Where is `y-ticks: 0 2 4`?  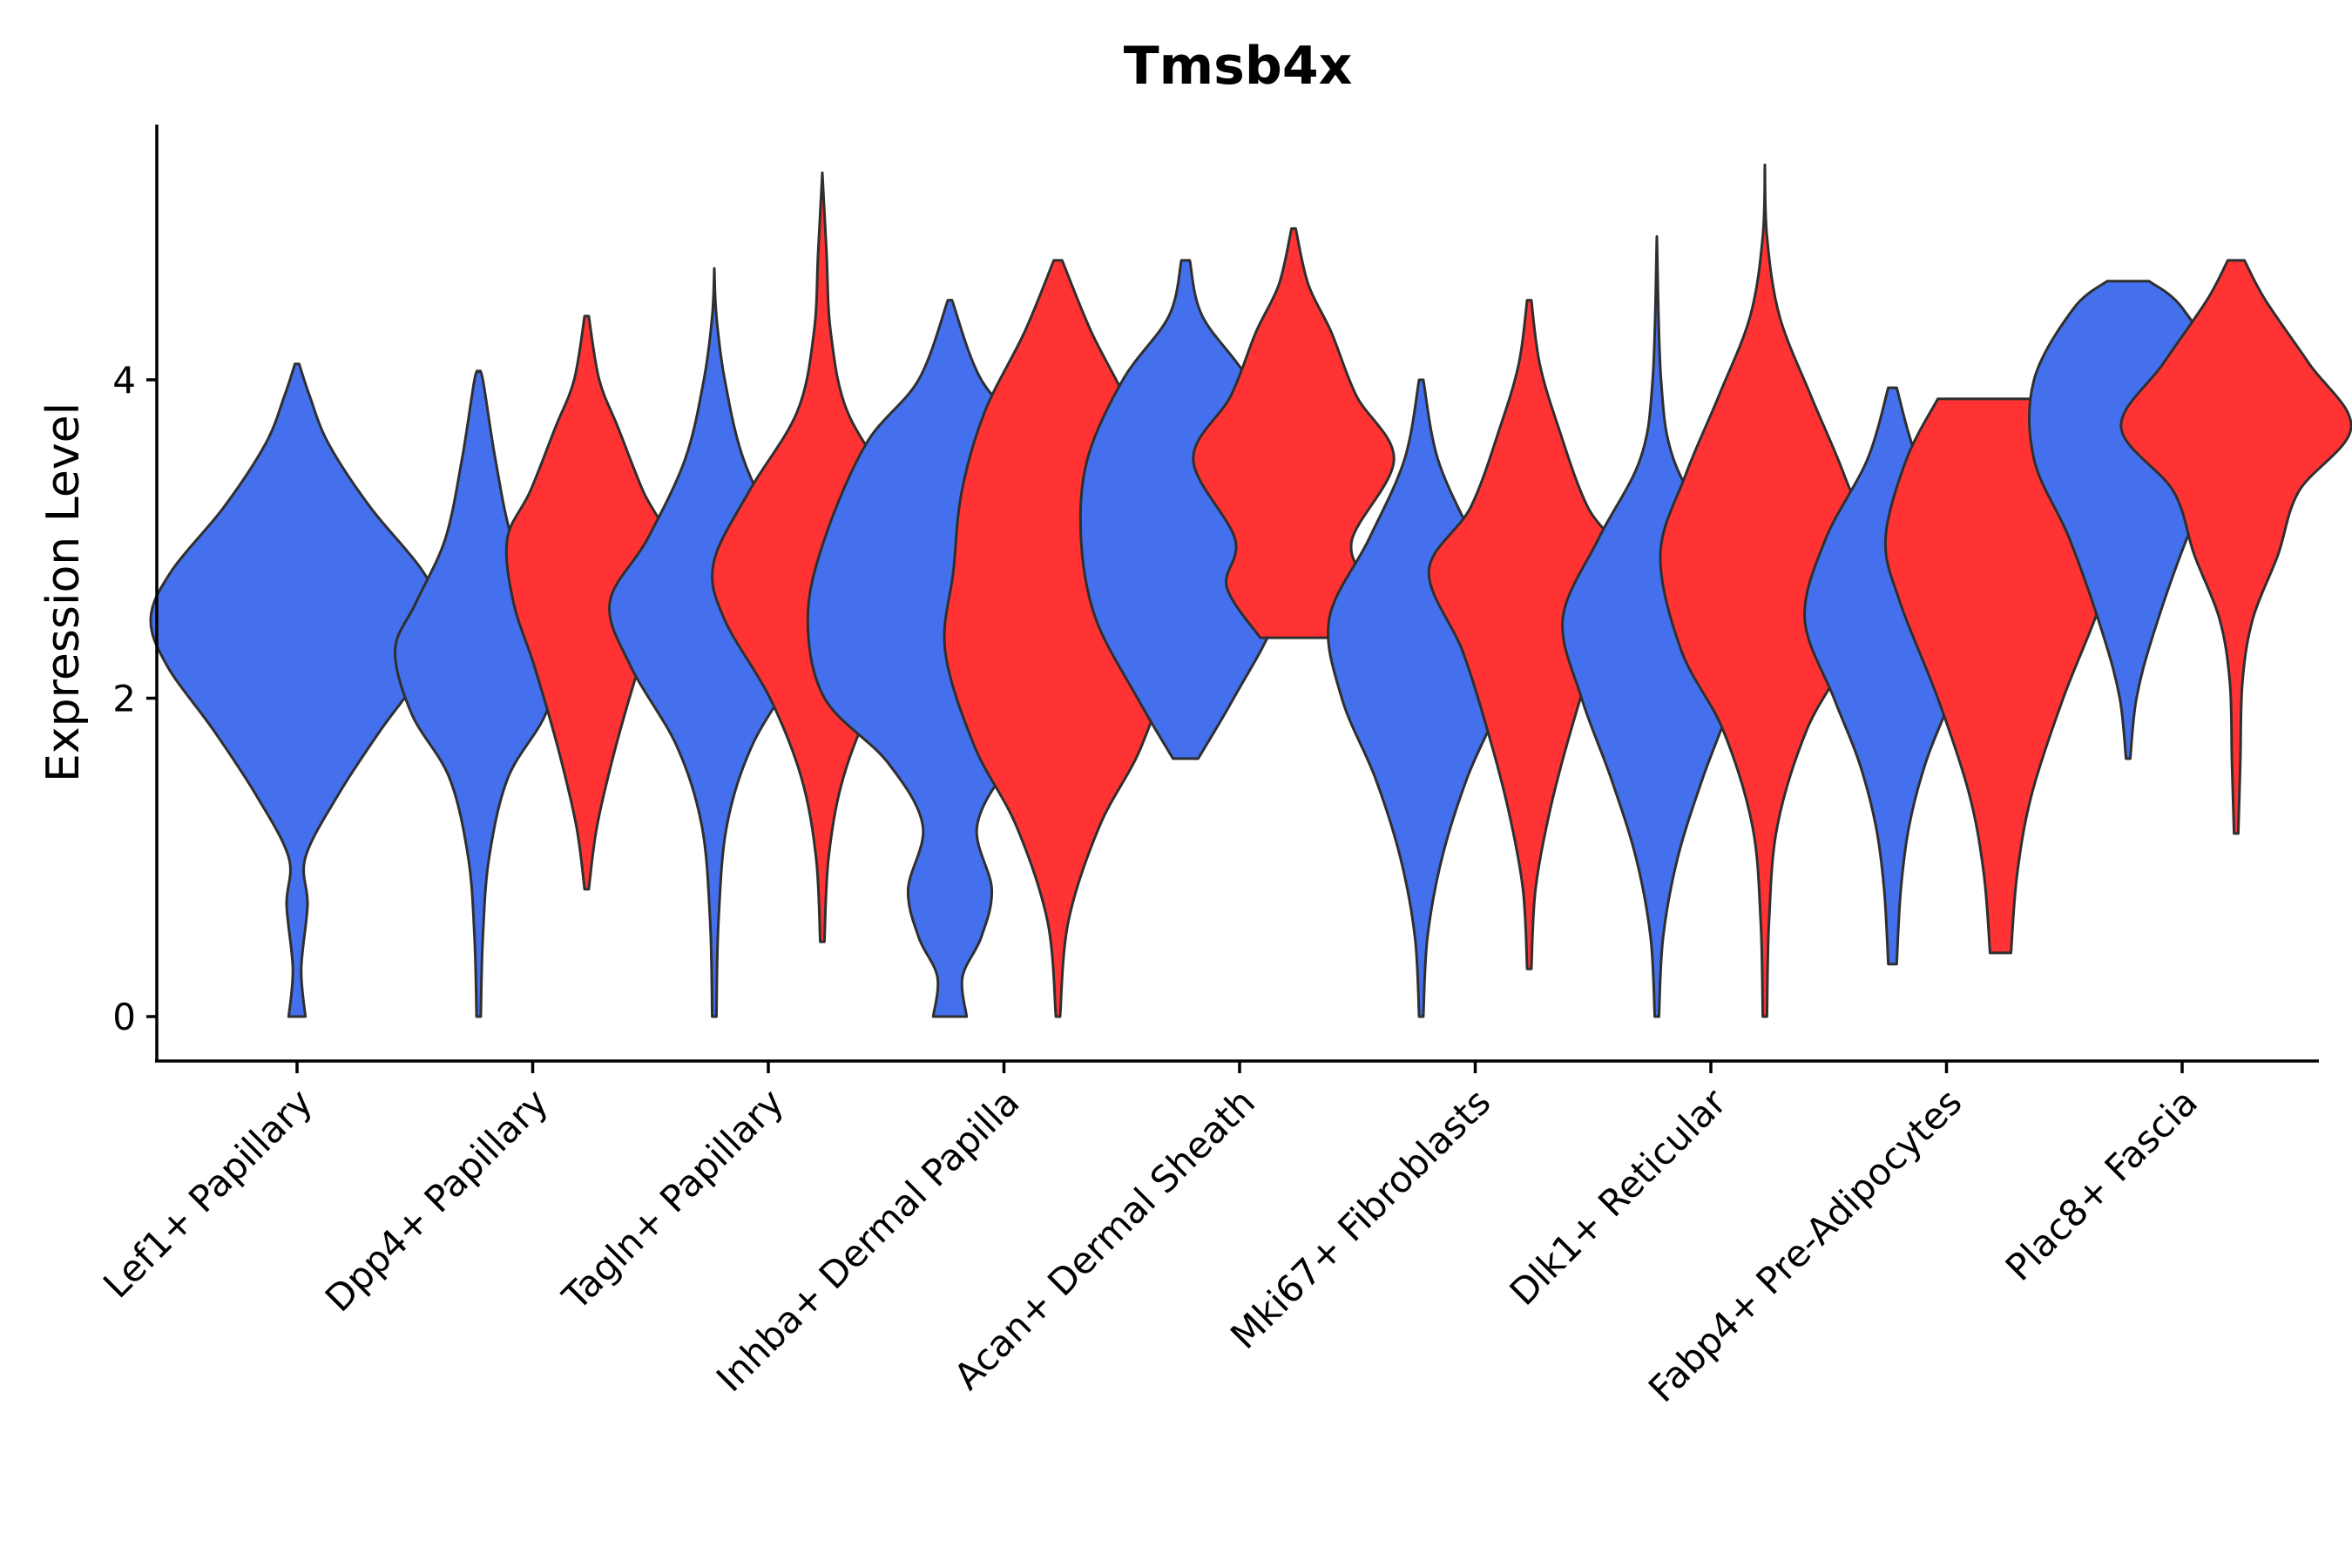 y-ticks: 0 2 4 is located at coordinates (134, 698).